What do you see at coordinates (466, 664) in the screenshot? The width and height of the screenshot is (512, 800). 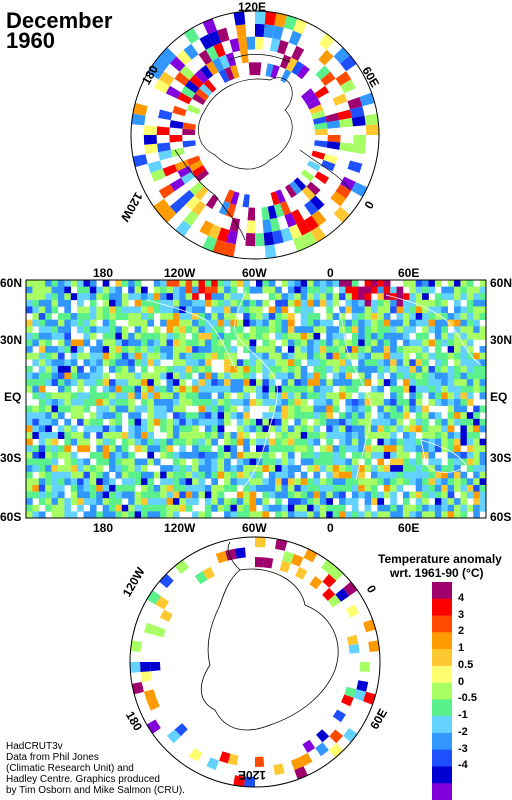 I see `legend-label: 0.5` at bounding box center [466, 664].